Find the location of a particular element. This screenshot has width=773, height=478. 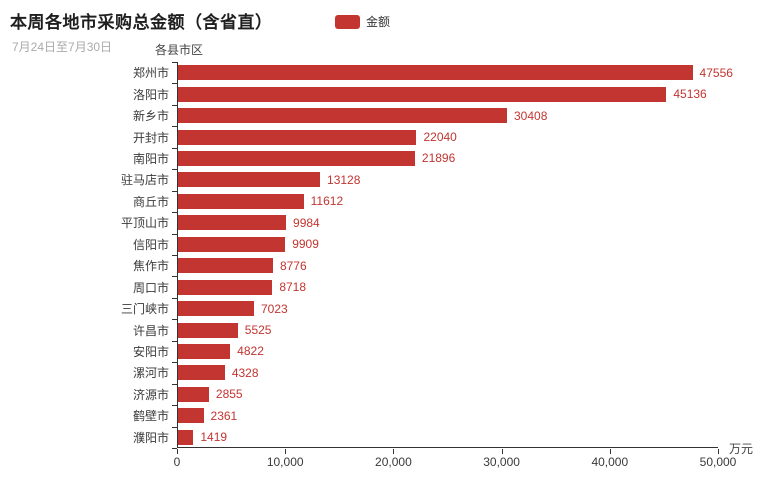

y-axis-label: 鹤壁市 is located at coordinates (150, 416).